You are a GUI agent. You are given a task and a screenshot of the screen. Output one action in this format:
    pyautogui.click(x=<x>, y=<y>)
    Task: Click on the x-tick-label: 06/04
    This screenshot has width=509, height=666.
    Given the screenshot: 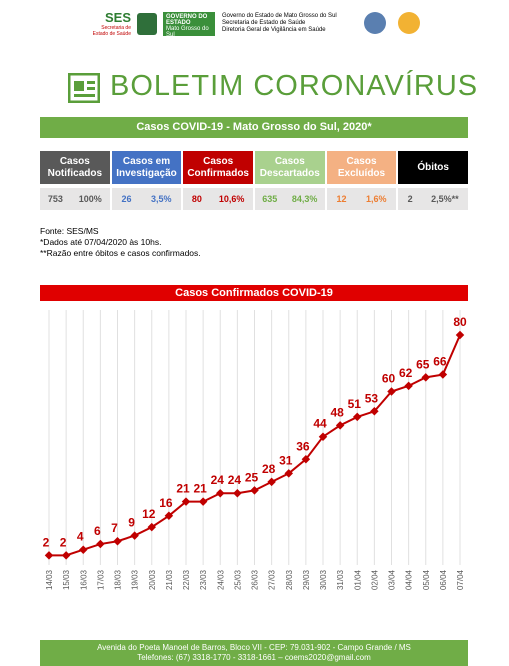 What is the action you would take?
    pyautogui.click(x=443, y=579)
    